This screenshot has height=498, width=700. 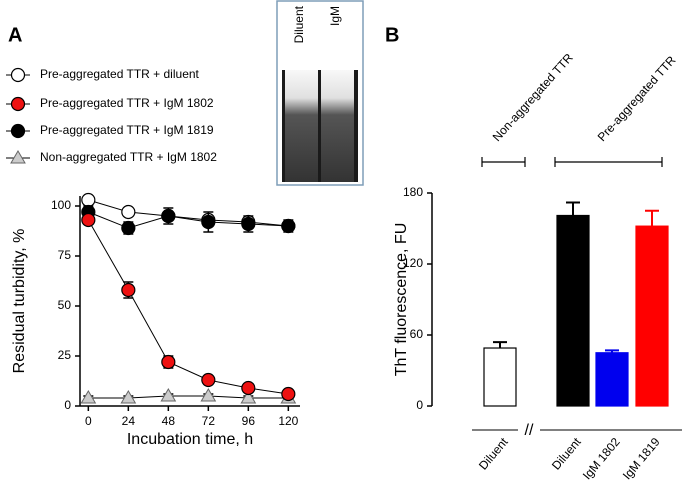 What do you see at coordinates (401, 300) in the screenshot?
I see `y-axis-label: ThT fluorescence, FU` at bounding box center [401, 300].